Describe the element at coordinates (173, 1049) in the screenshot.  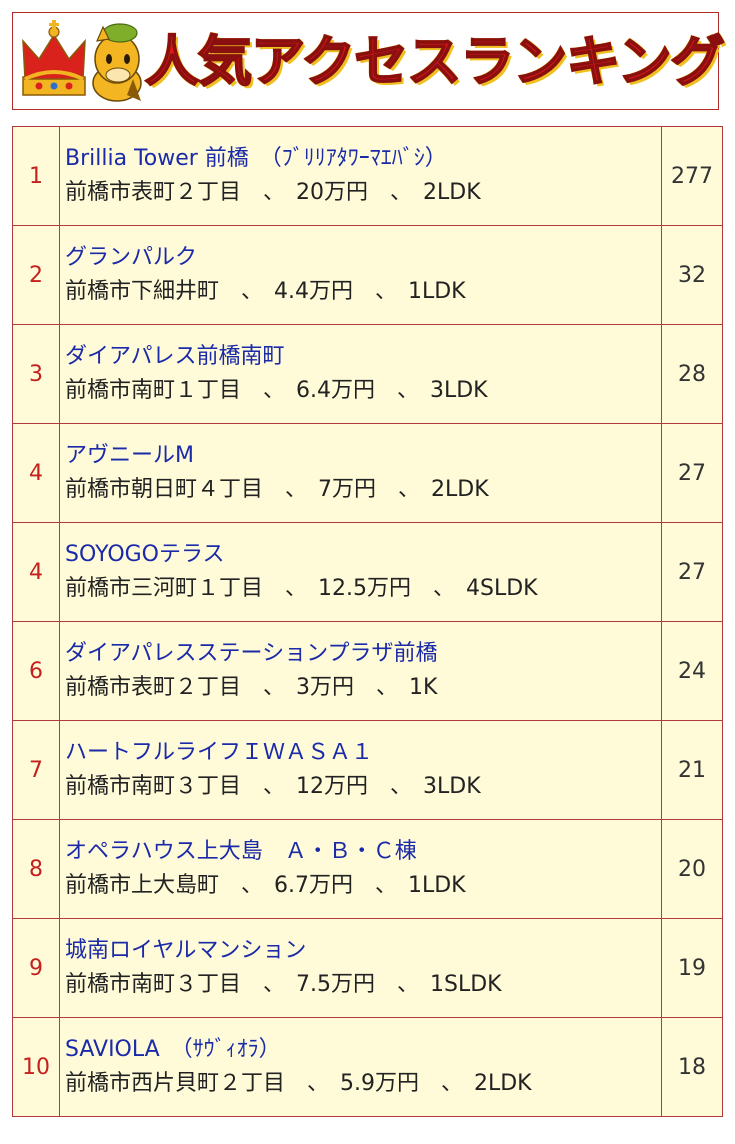
I see `property-name-link: SAVIOLA （ｻｳﾞｨｵﾗ）` at that location.